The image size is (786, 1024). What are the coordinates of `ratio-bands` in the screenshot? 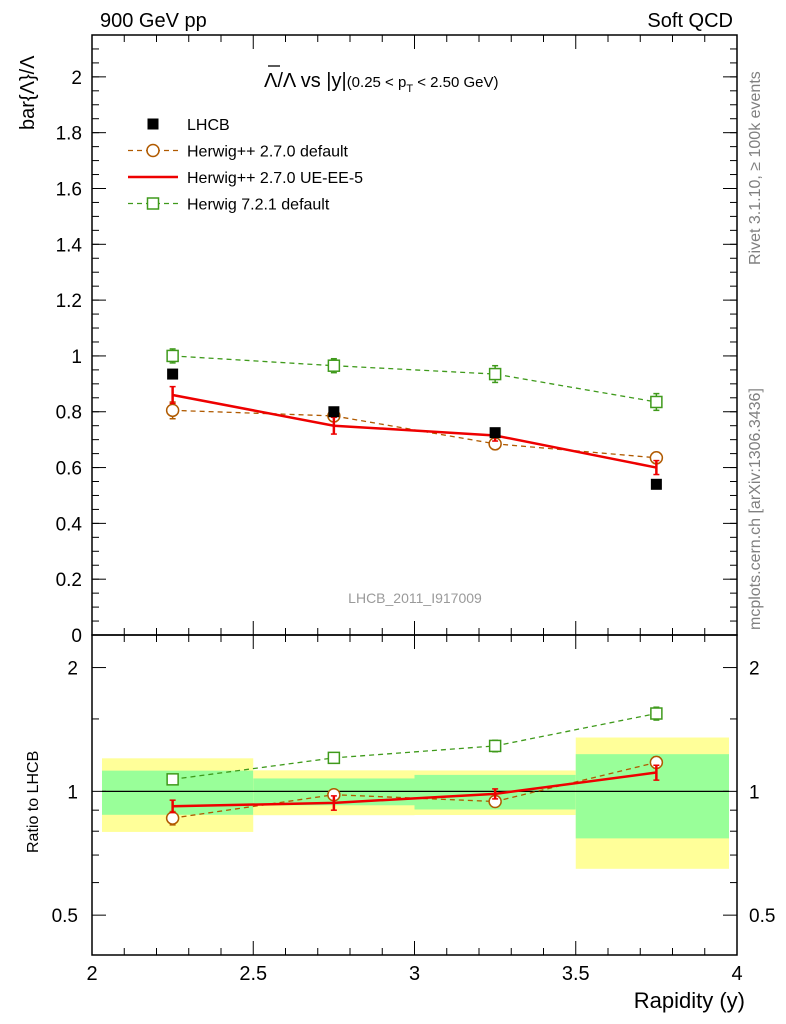 It's located at (415, 803).